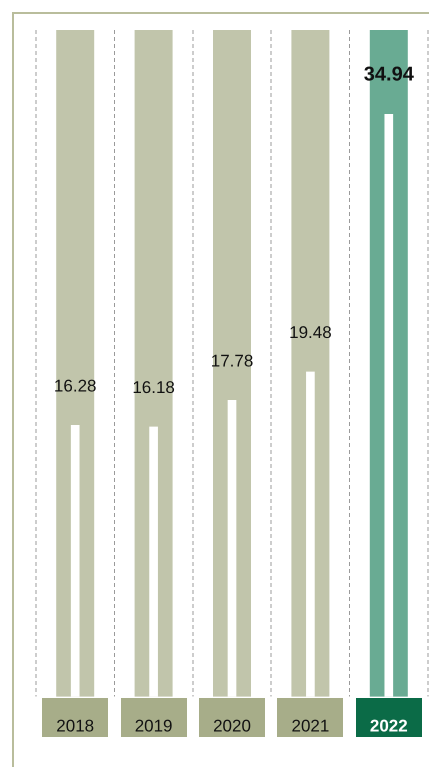  I want to click on data-label: 16.28, so click(75, 386).